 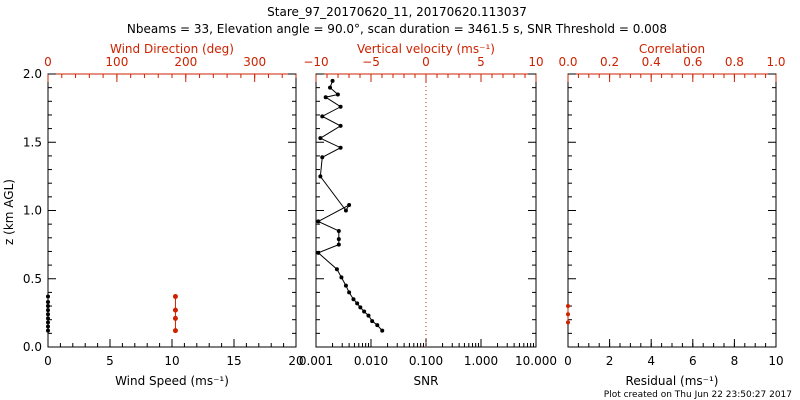 What do you see at coordinates (674, 353) in the screenshot?
I see `panel-residual-bottom-axis: 0 2 4 6 8 10` at bounding box center [674, 353].